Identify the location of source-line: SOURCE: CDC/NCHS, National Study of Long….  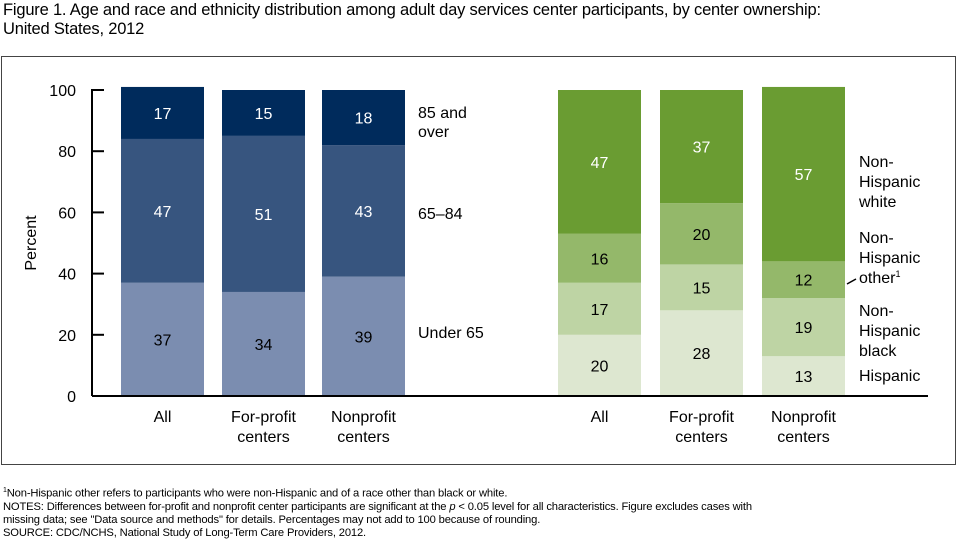
(185, 533).